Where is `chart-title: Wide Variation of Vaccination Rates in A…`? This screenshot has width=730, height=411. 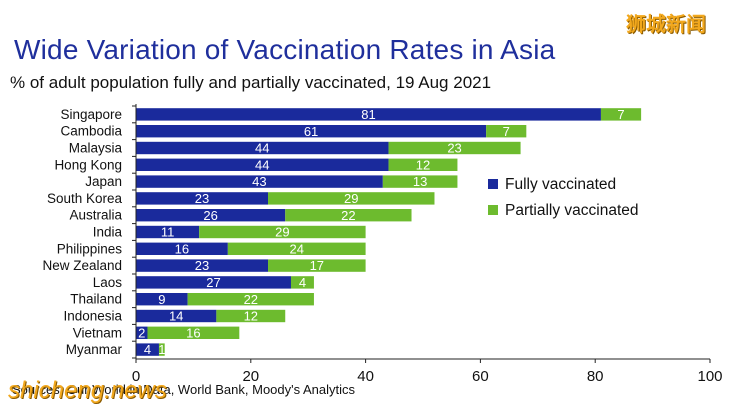 chart-title: Wide Variation of Vaccination Rates in A… is located at coordinates (285, 49).